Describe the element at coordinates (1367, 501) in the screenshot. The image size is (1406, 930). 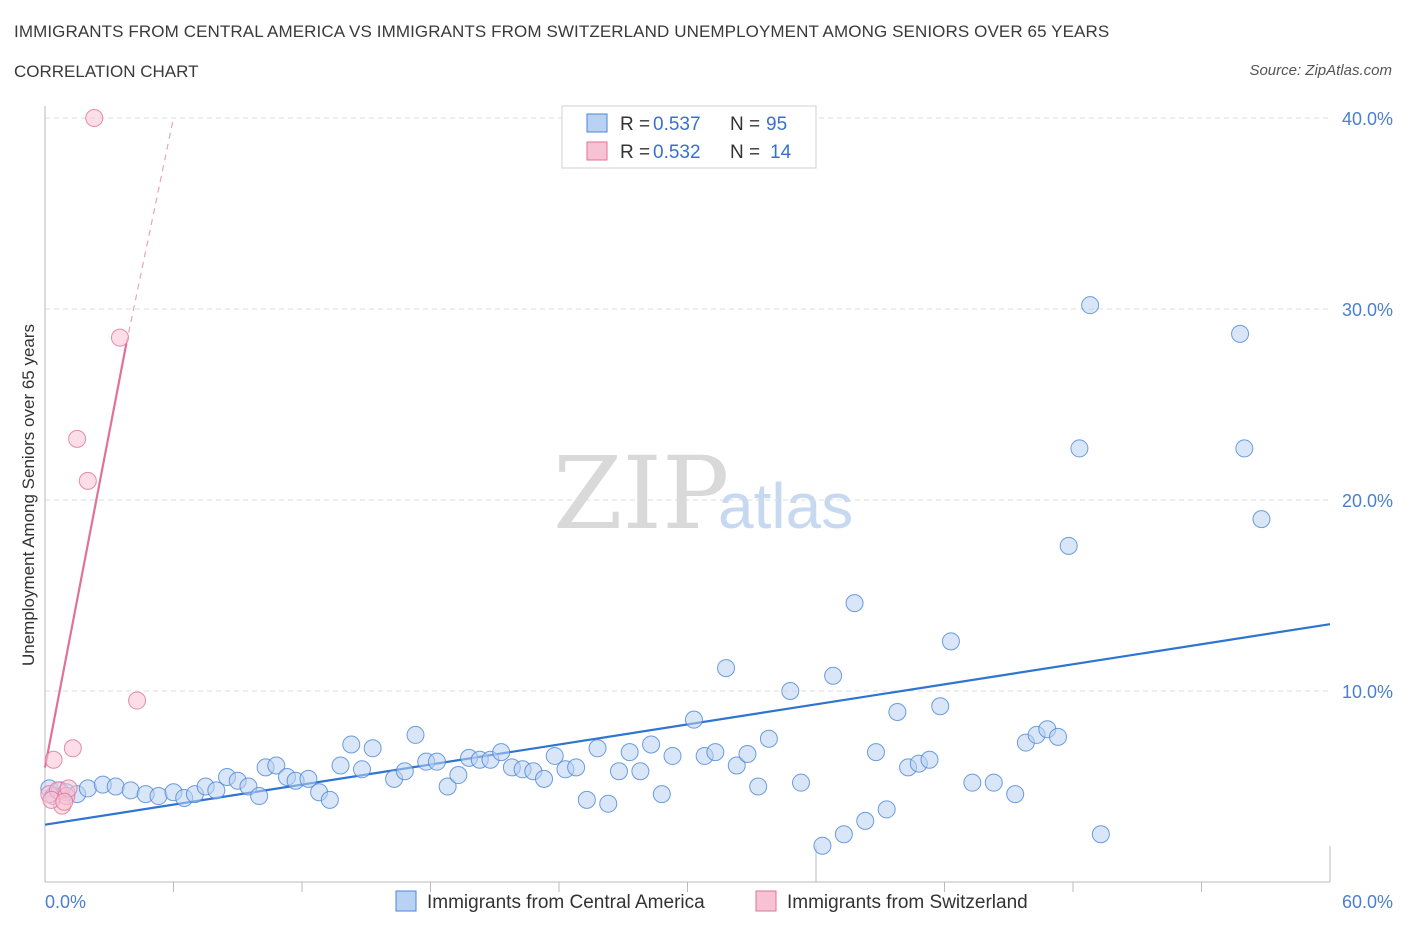
I see `y-tick-label: 20.0%` at that location.